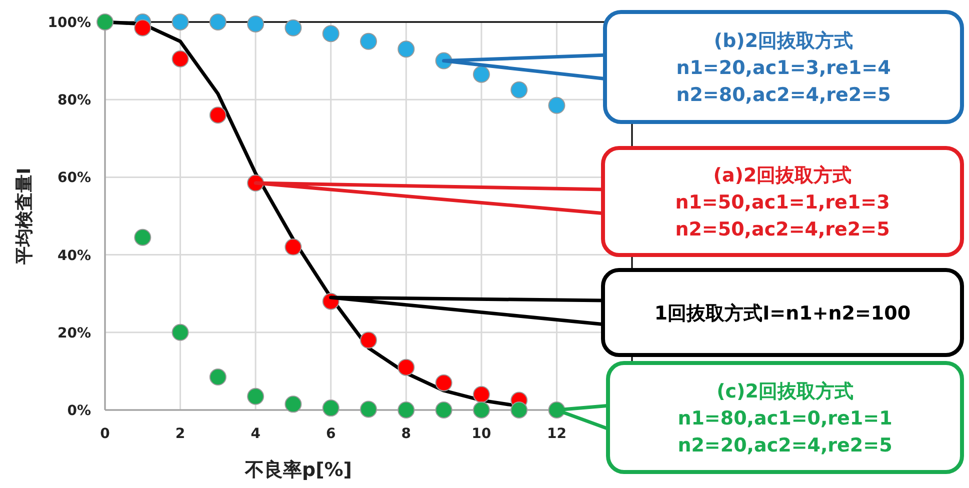 Image resolution: width=969 pixels, height=488 pixels. Describe the element at coordinates (24, 217) in the screenshot. I see `y-axis-title: 平均検査量I` at that location.